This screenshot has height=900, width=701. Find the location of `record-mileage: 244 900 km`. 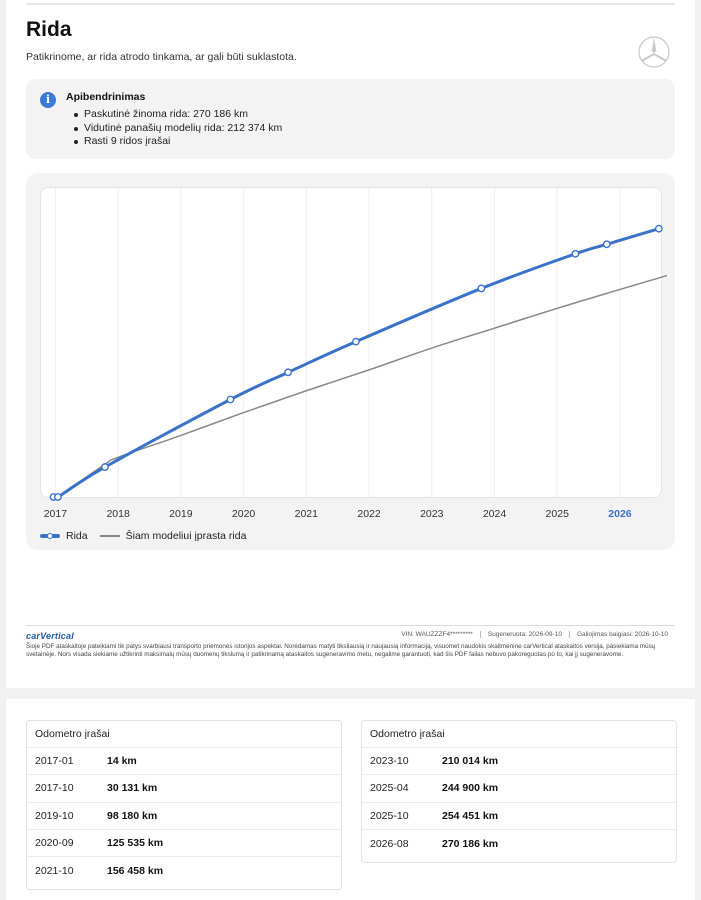

record-mileage: 244 900 km is located at coordinates (470, 788).